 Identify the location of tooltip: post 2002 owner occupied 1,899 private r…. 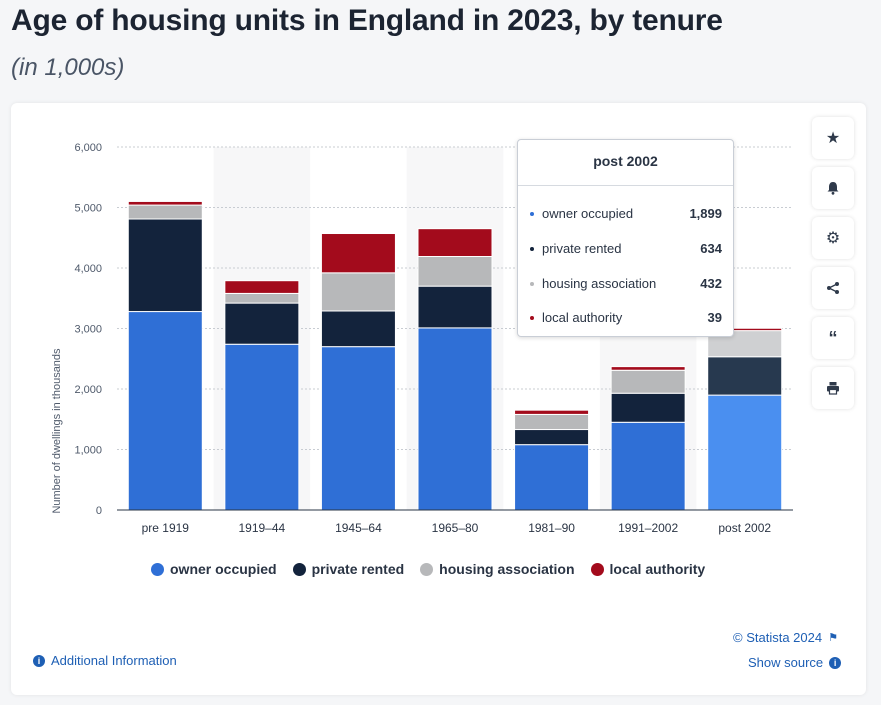
(625, 238).